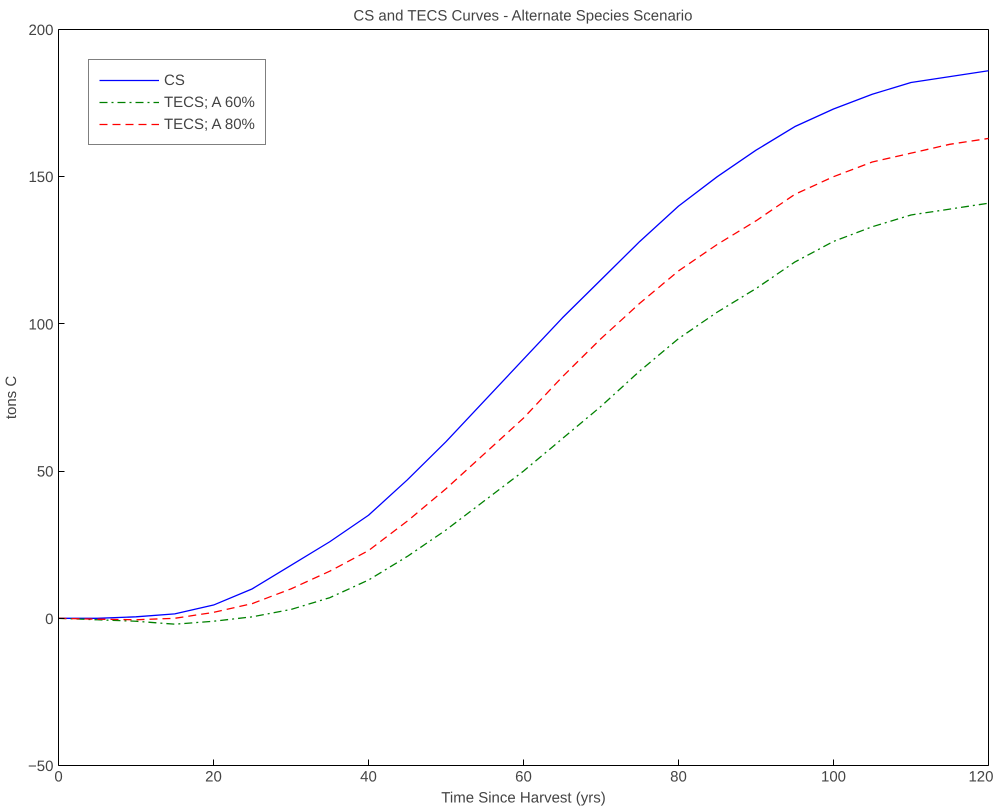 The height and width of the screenshot is (809, 993). I want to click on x-tick-label: 120, so click(980, 777).